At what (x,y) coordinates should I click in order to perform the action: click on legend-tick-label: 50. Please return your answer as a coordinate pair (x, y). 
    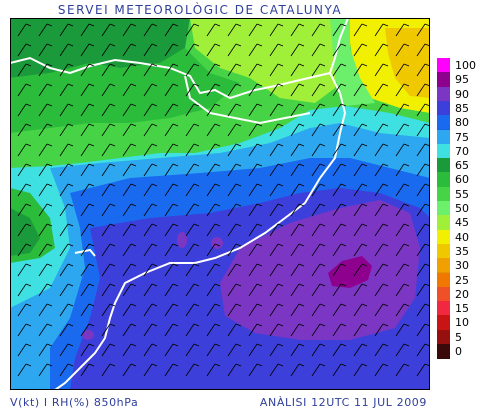
    Looking at the image, I should click on (462, 208).